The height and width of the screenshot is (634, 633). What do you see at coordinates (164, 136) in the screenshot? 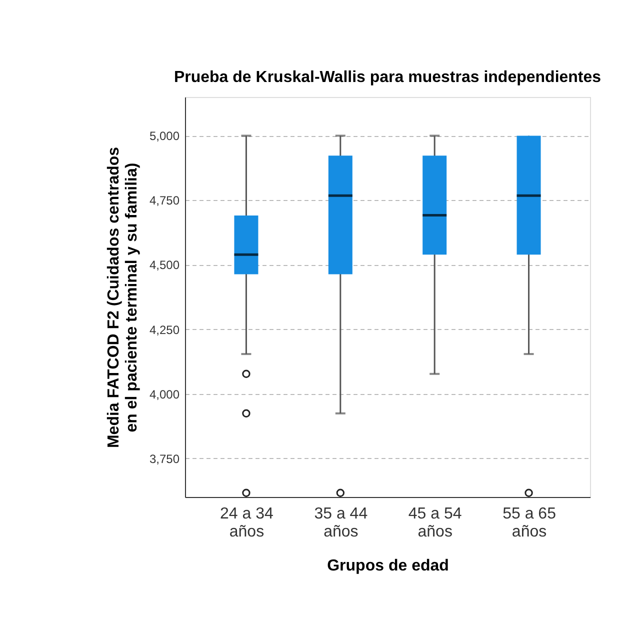
I see `y-tick-label: 5,000` at bounding box center [164, 136].